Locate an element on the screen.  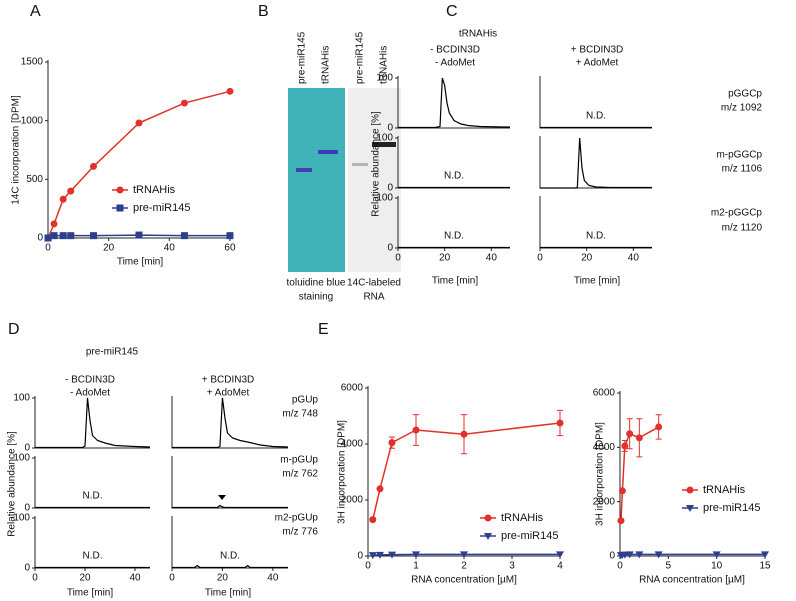
y-tick-label: 6000 is located at coordinates (352, 388).